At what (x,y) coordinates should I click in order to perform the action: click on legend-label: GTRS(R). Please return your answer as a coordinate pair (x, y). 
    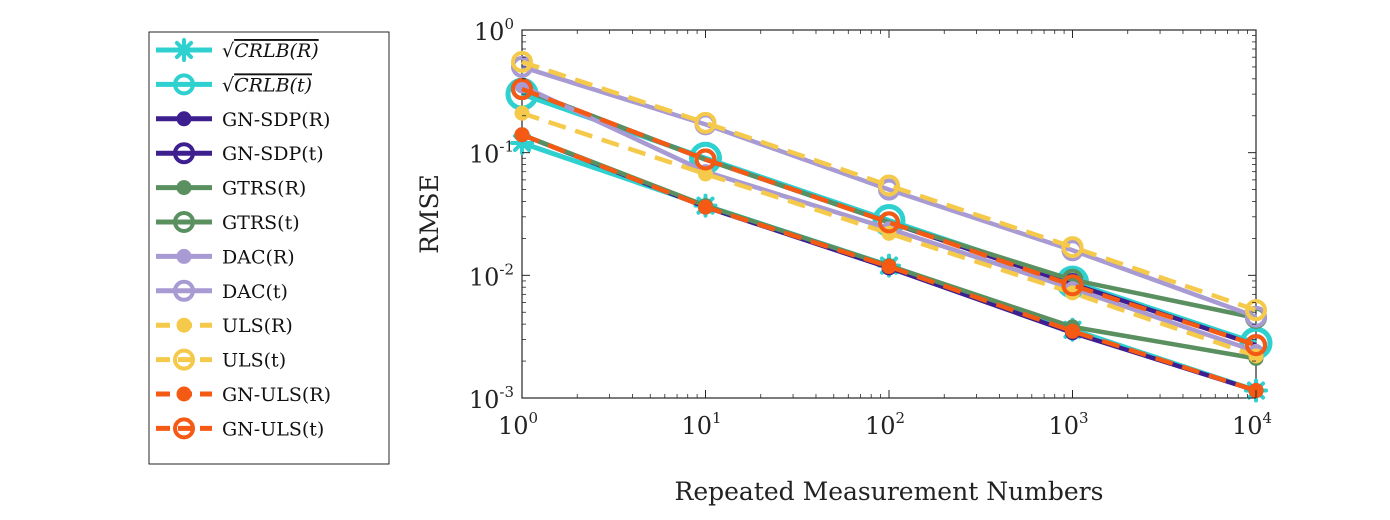
    Looking at the image, I should click on (264, 189).